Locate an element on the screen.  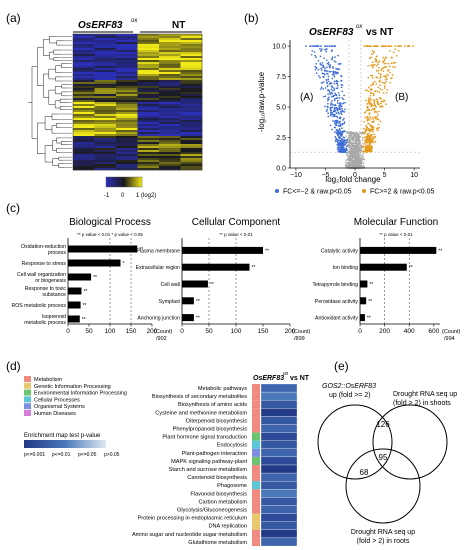
pathway-pvalue-cell is located at coordinates (279, 388).